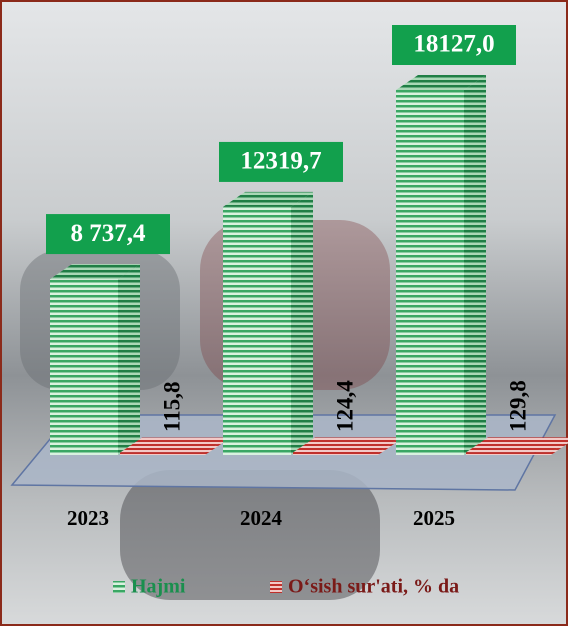 Image resolution: width=568 pixels, height=626 pixels. Describe the element at coordinates (88, 518) in the screenshot. I see `x-tick-label: 2023` at that location.